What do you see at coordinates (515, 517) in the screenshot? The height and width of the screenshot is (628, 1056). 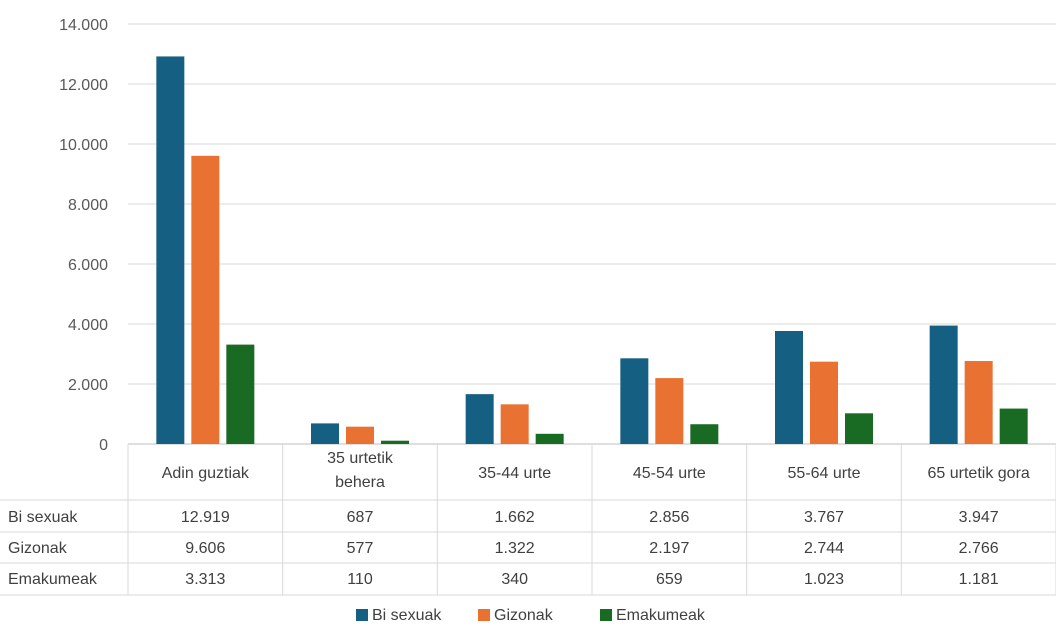 I see `table-cell: 1.662` at bounding box center [515, 517].